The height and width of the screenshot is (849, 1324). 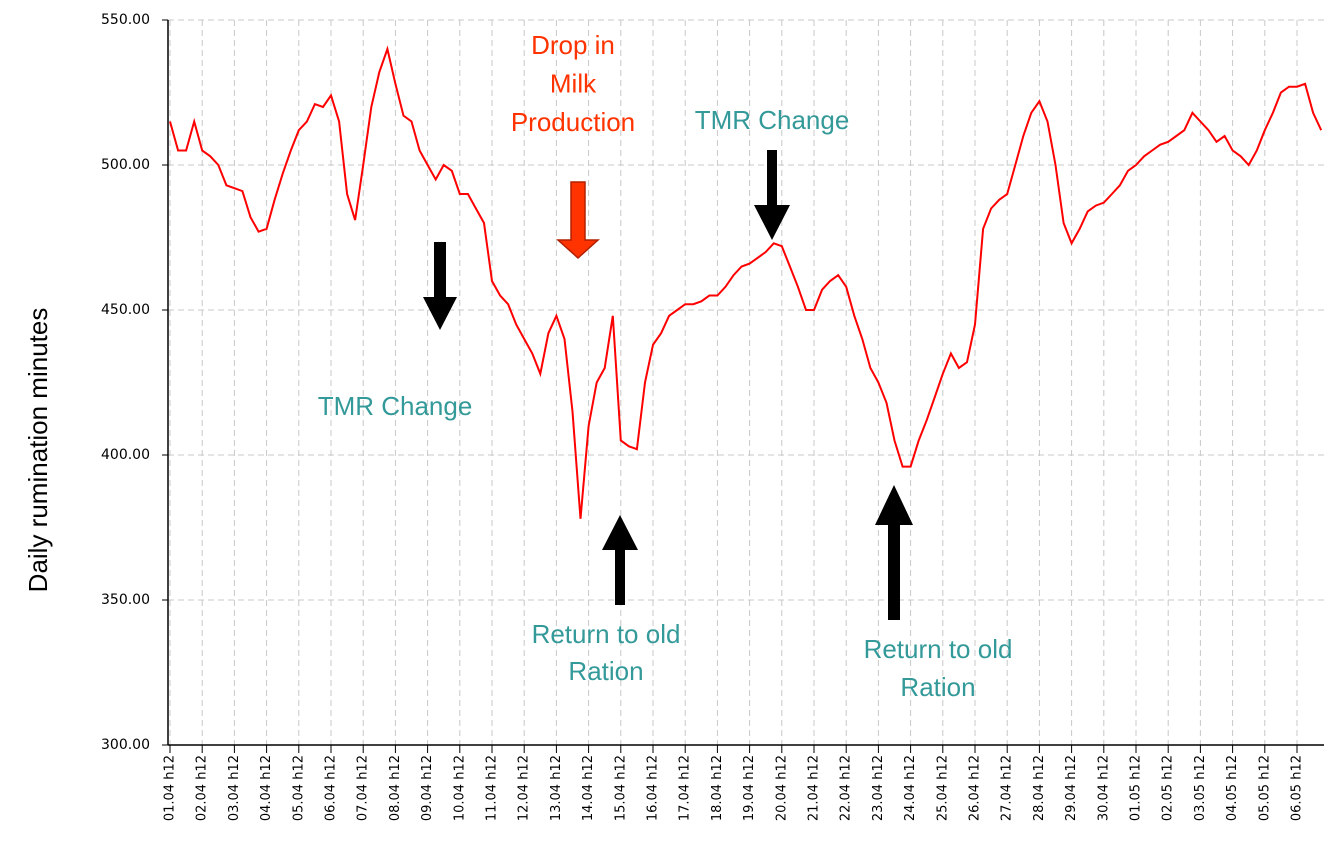 I want to click on x-tick-label: 06.05 h12, so click(x=1297, y=788).